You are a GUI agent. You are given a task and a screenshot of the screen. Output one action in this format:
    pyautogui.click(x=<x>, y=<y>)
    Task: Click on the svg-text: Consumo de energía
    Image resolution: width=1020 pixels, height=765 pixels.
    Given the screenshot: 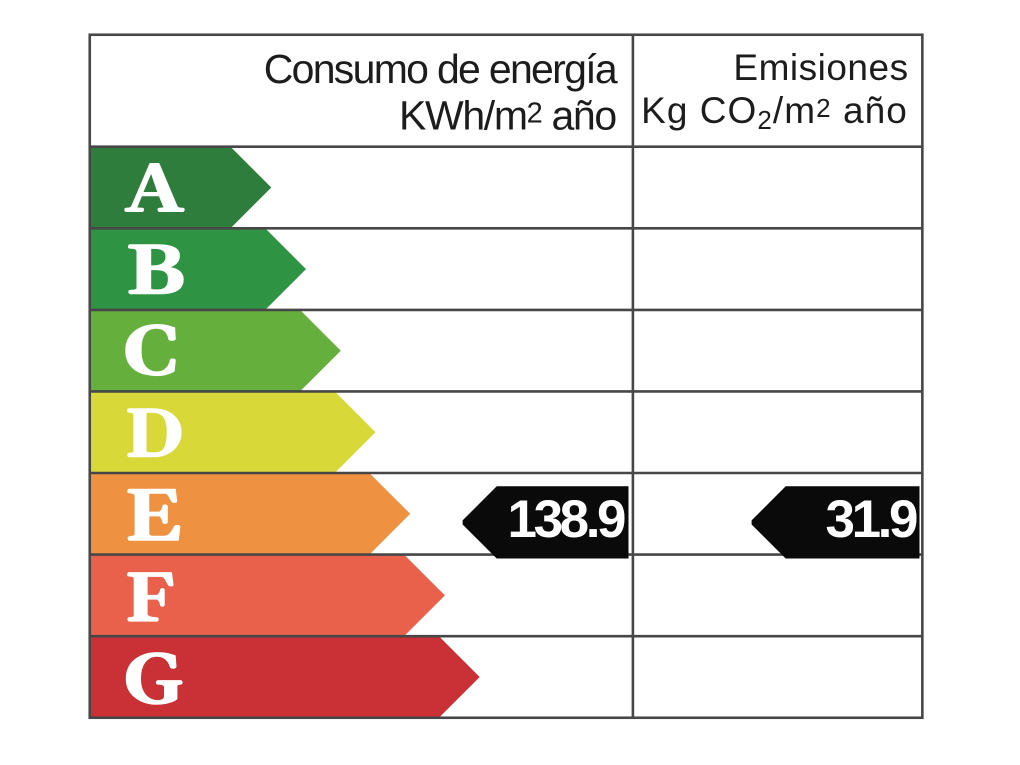 What is the action you would take?
    pyautogui.click(x=441, y=69)
    